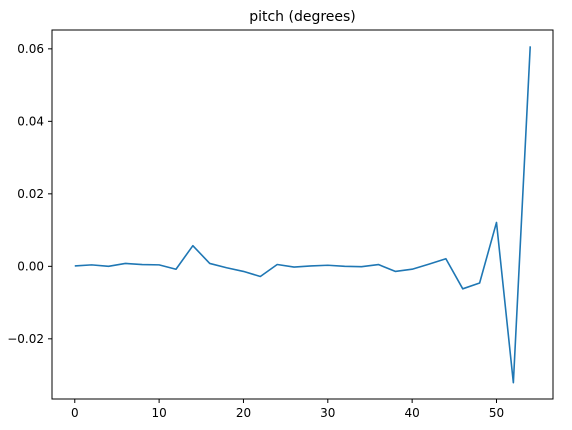  Describe the element at coordinates (25, 339) in the screenshot. I see `y-tick-label: −0.02` at that location.